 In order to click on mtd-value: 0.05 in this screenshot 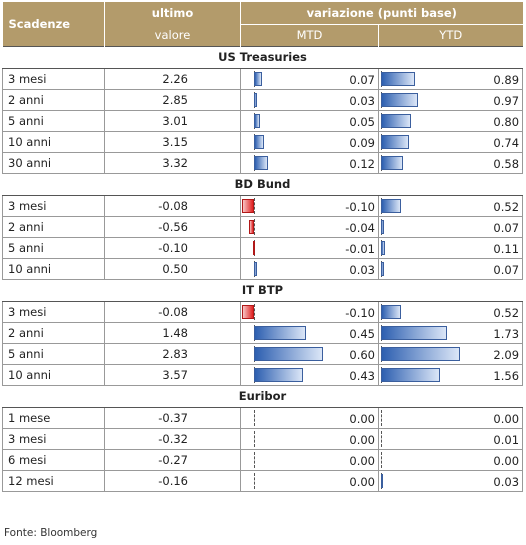, I will do `click(362, 121)`.